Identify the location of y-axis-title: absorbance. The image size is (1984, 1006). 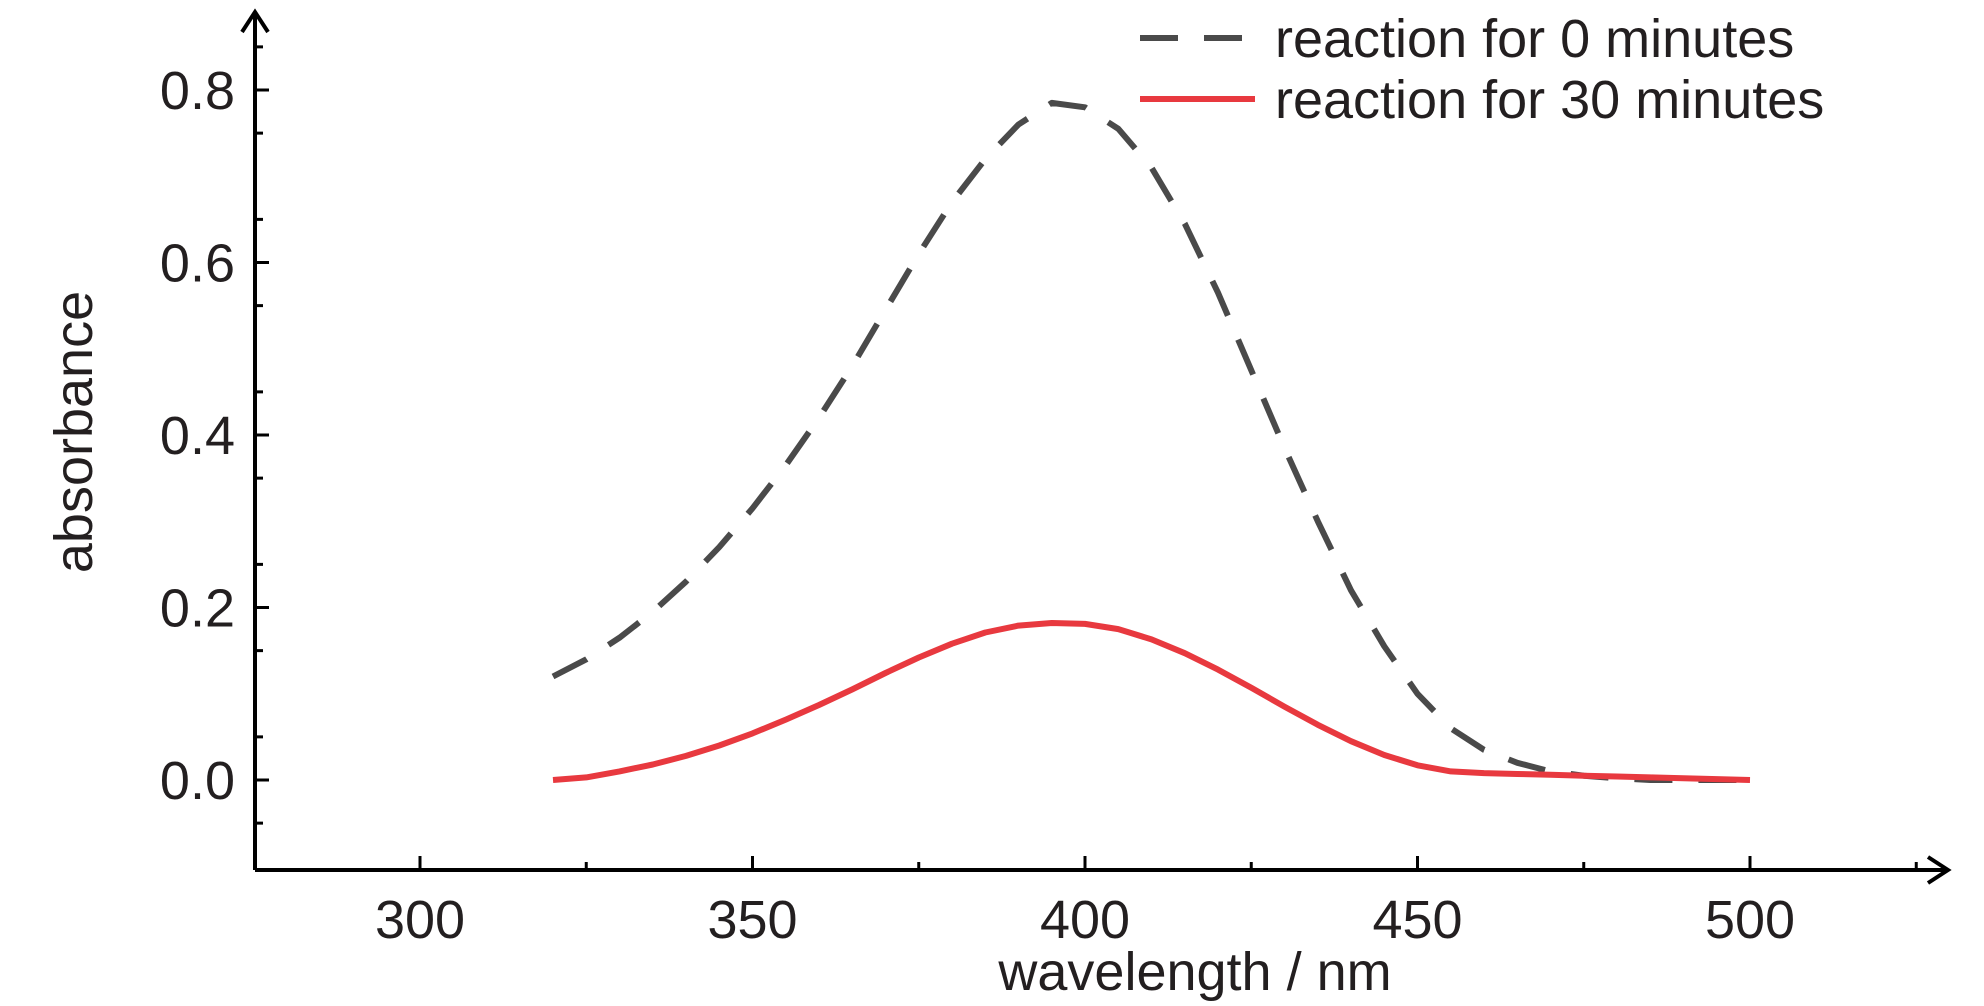
(74, 432).